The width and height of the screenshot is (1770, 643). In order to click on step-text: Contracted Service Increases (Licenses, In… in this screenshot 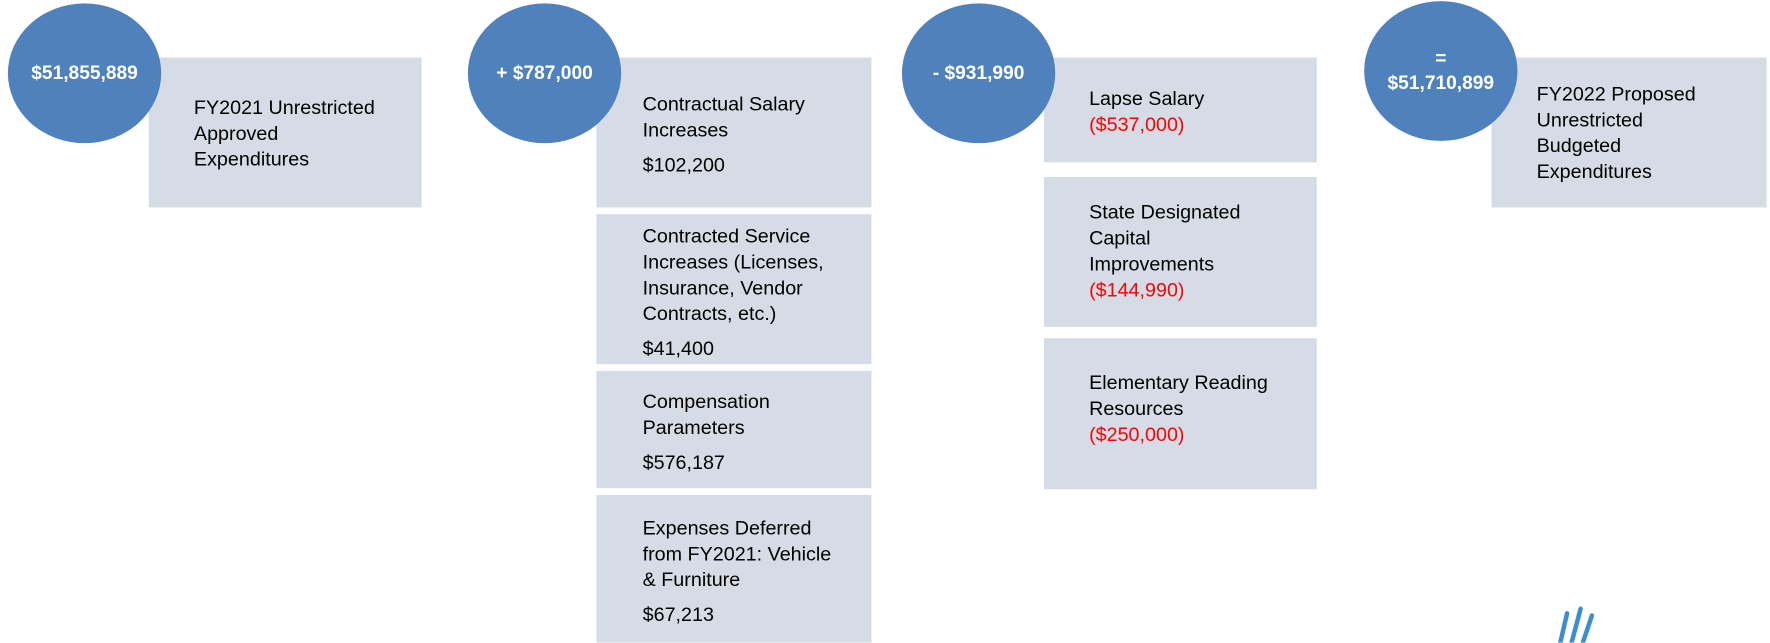, I will do `click(752, 292)`.